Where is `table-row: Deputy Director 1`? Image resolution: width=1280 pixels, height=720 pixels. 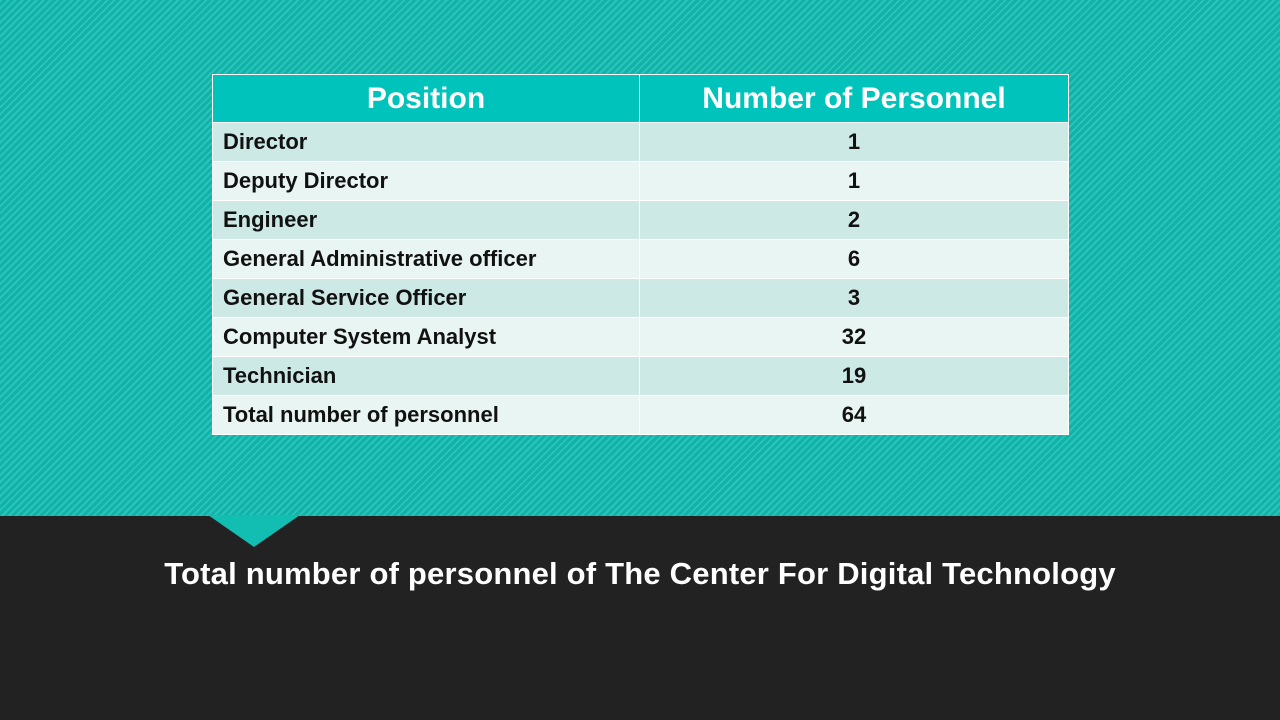
table-row: Deputy Director 1 is located at coordinates (640, 181).